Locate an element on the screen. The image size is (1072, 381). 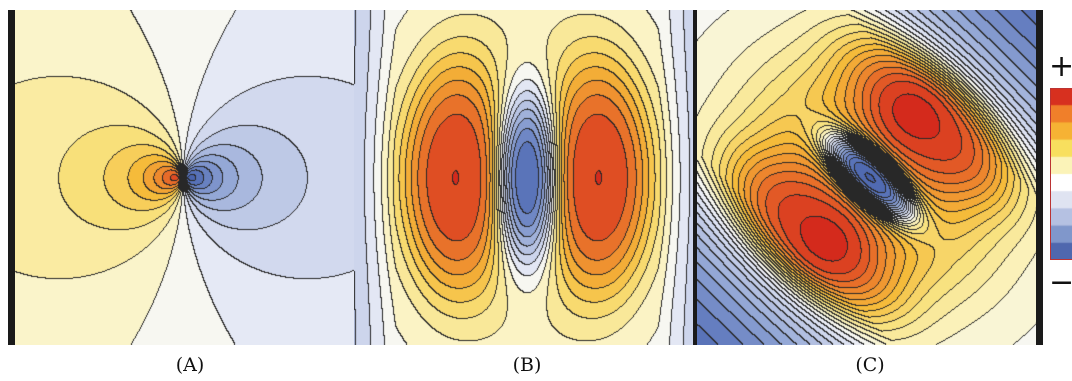
left-edge-bar is located at coordinates (11, 177).